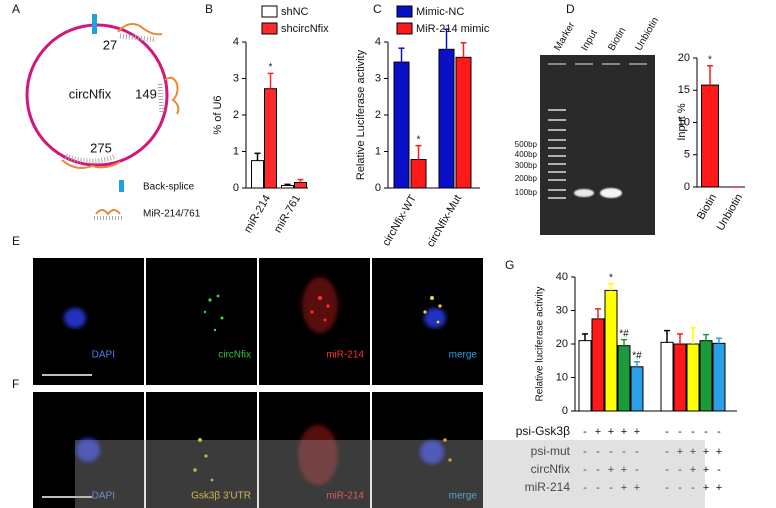 Image resolution: width=776 pixels, height=508 pixels. Describe the element at coordinates (617, 39) in the screenshot. I see `lane-label: Biotin` at that location.